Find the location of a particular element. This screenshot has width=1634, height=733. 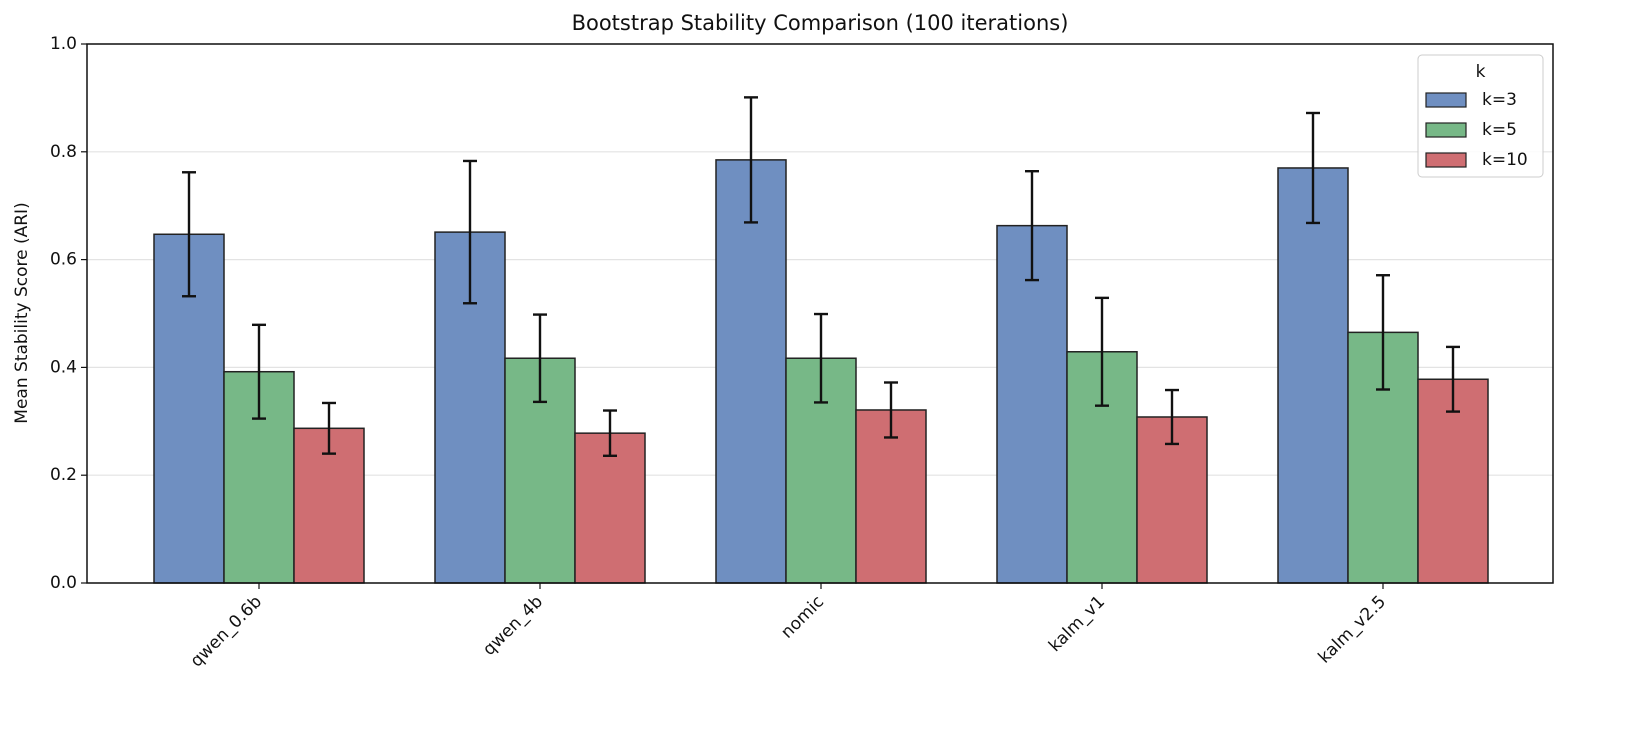

y-tick-label: 1.0 is located at coordinates (63, 44).